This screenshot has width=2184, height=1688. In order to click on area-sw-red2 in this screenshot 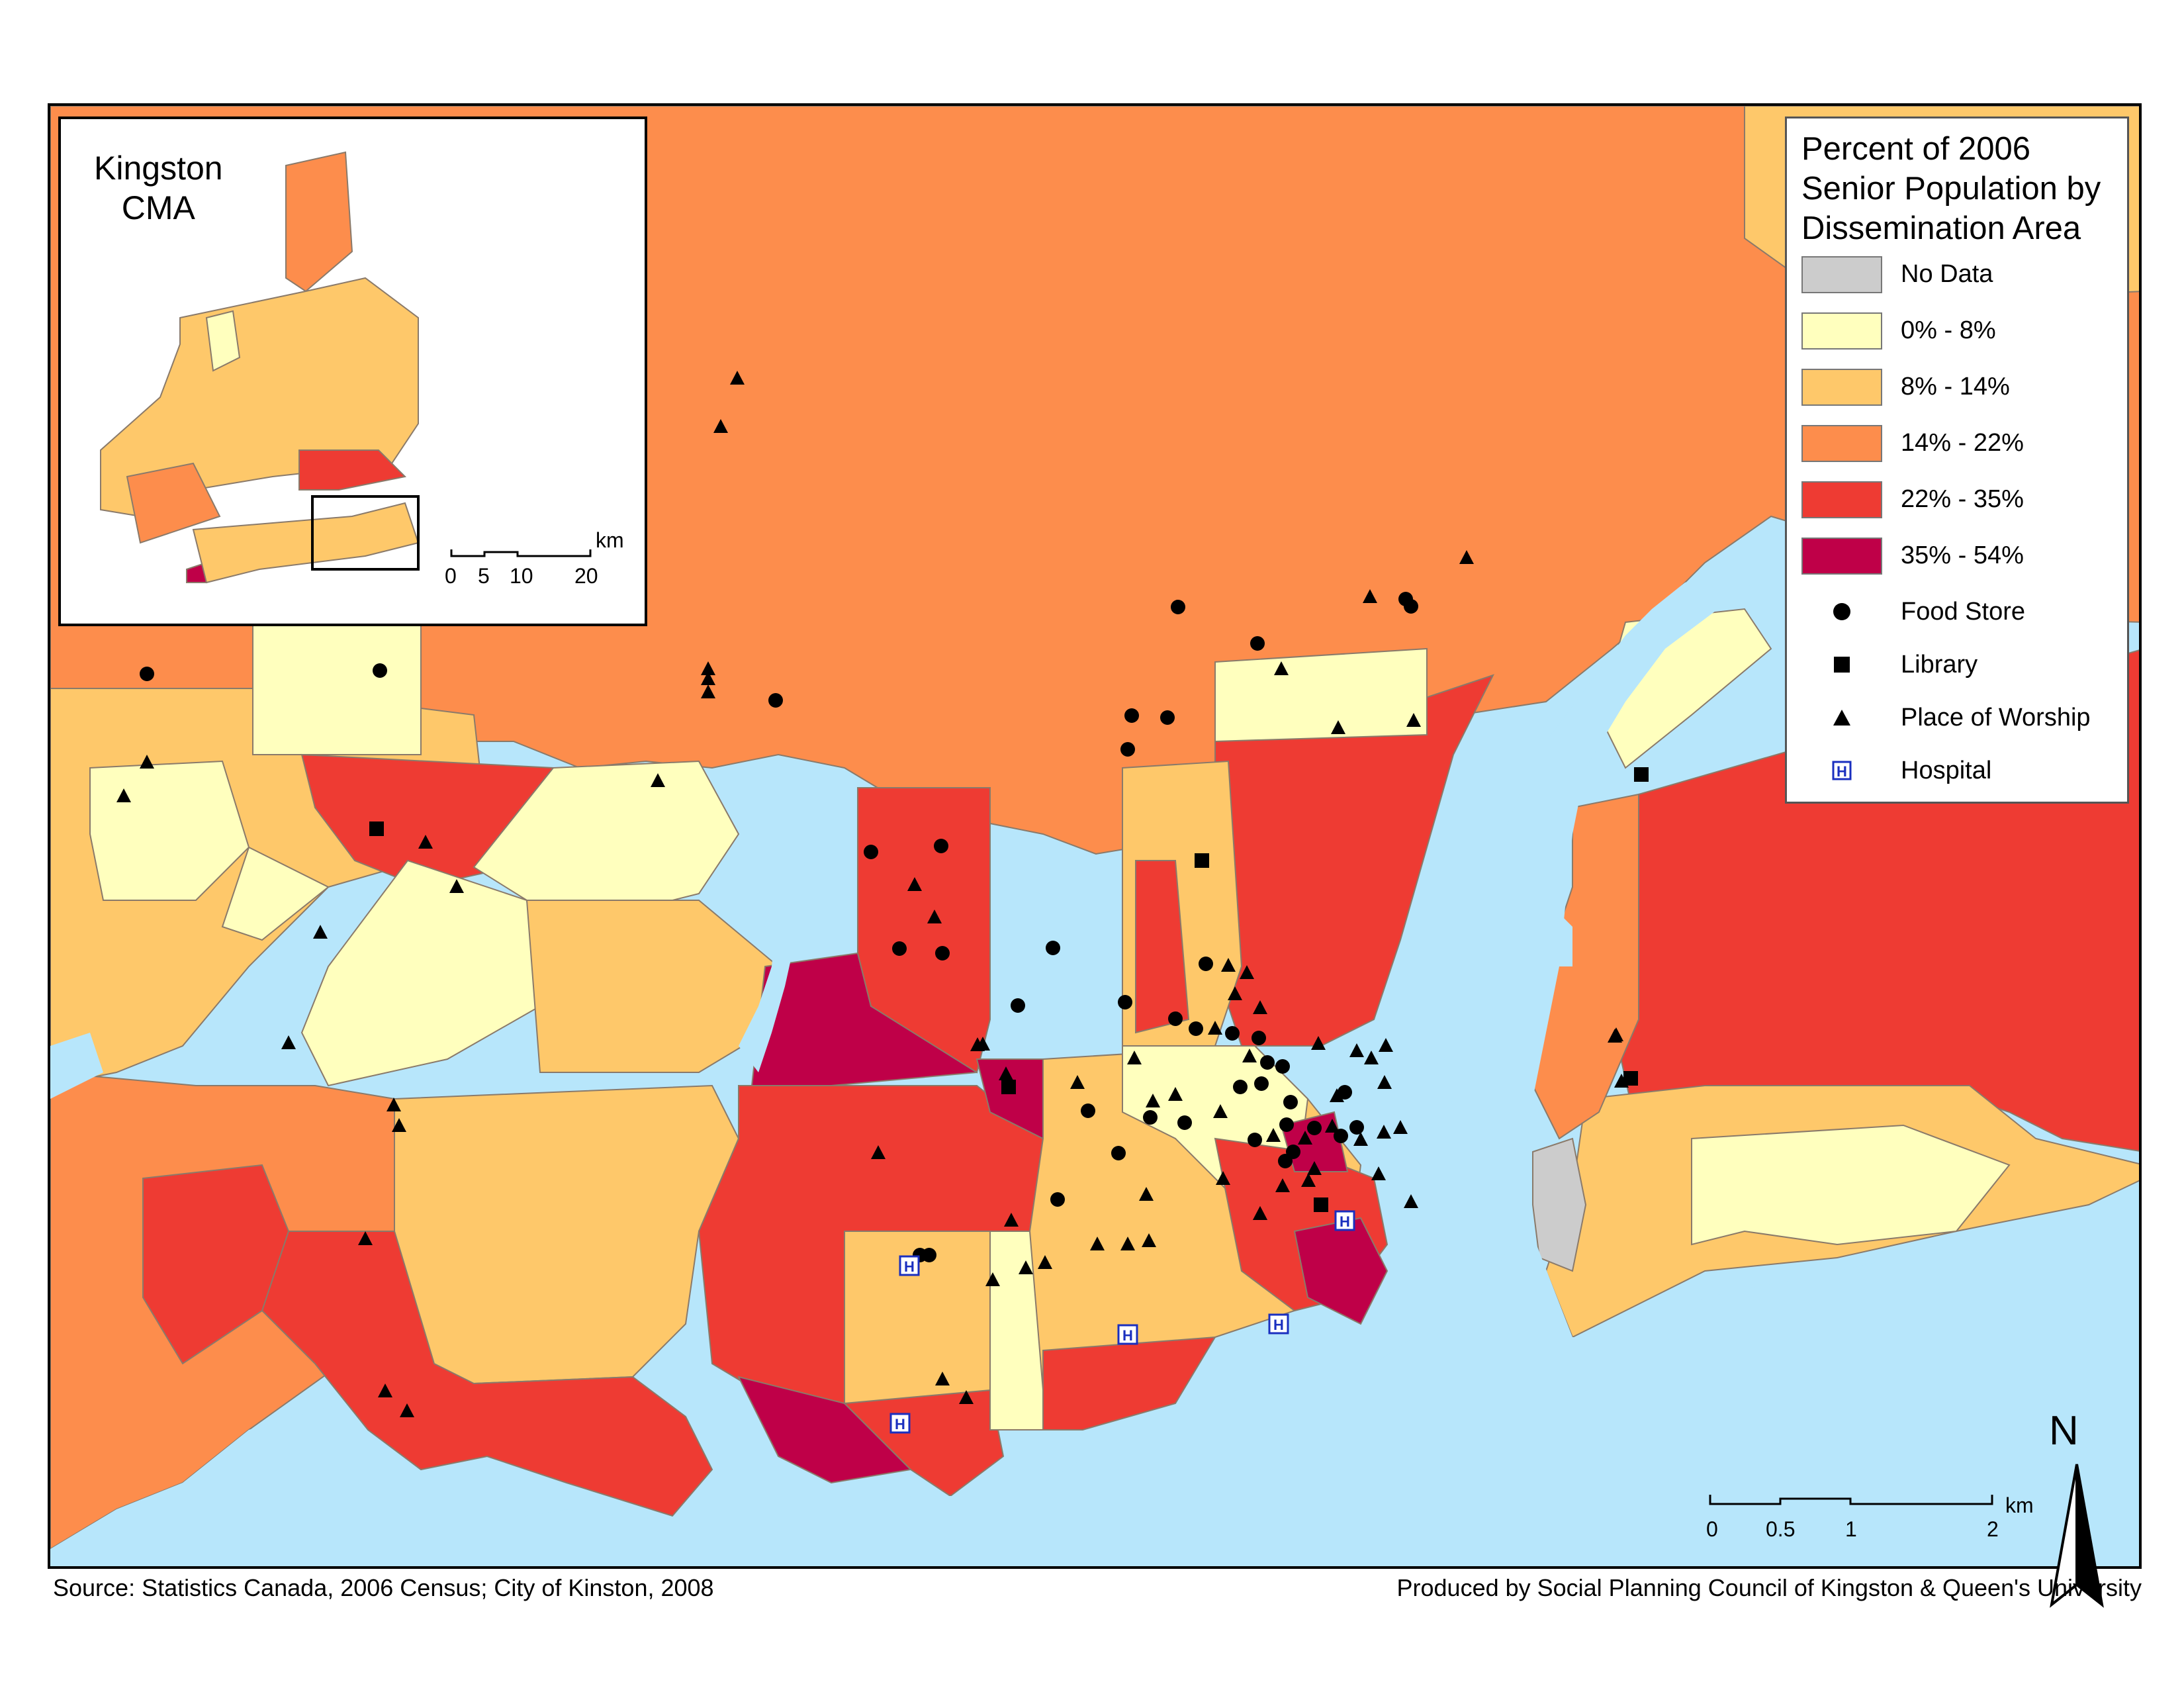, I will do `click(216, 1264)`.